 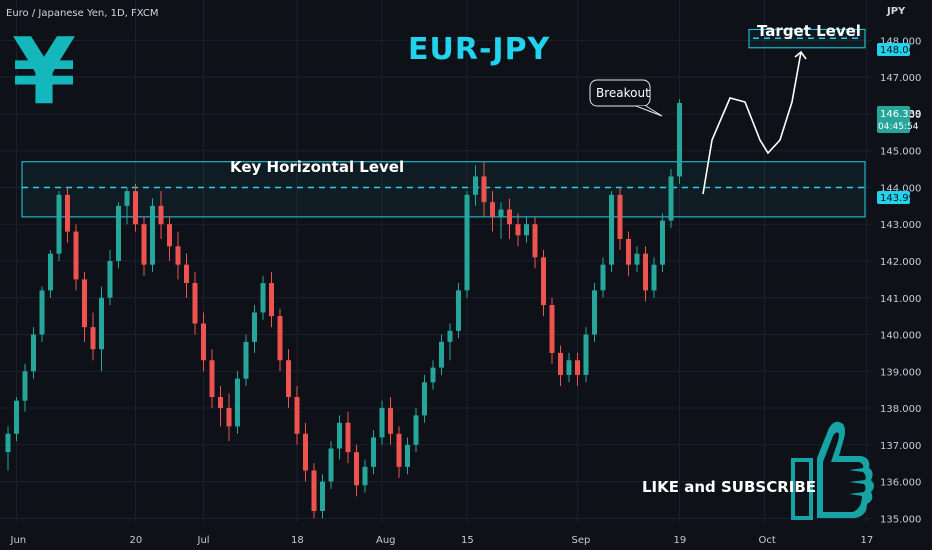 I want to click on price-tick-label: 141.000, so click(x=900, y=299).